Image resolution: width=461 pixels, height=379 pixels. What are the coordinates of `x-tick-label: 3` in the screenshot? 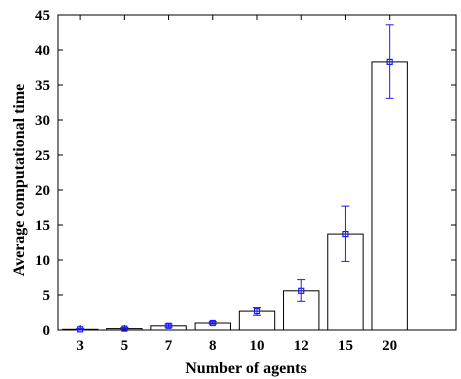 It's located at (80, 346).